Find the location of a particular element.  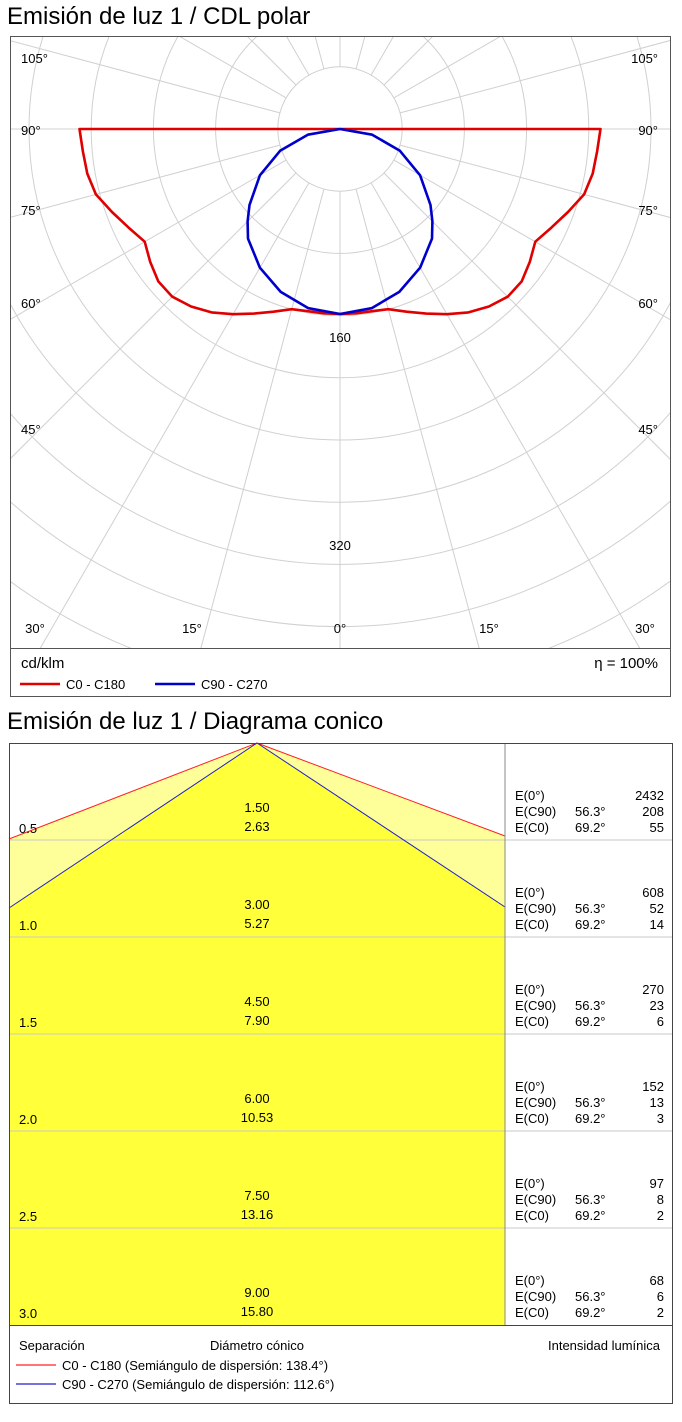

polar-angle-label: 45° is located at coordinates (31, 429).